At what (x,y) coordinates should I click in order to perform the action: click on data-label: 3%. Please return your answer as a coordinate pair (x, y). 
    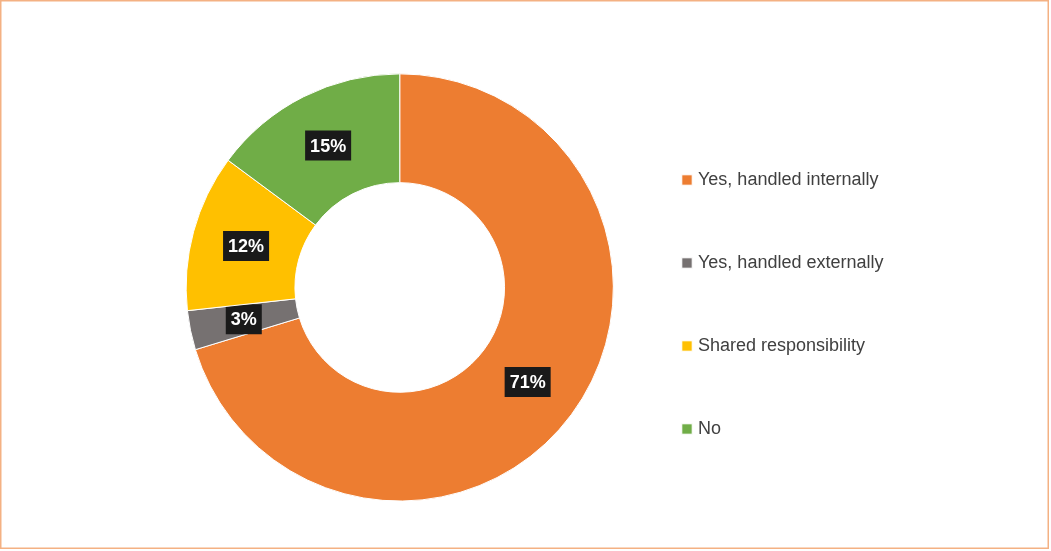
    Looking at the image, I should click on (243, 319).